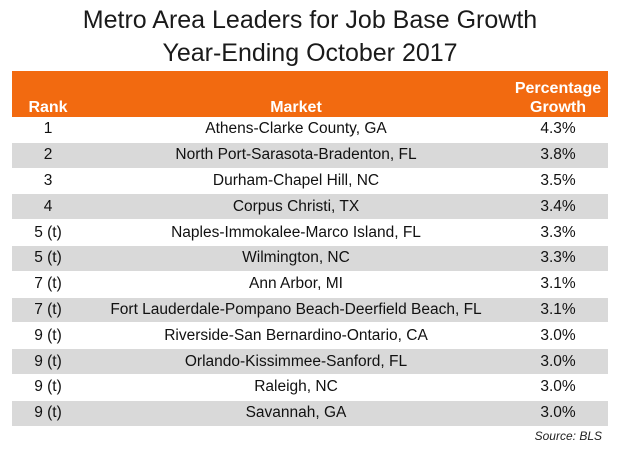 This screenshot has height=455, width=620. I want to click on table-row: 1 Athens-Clarke County, GA 4.3%, so click(310, 130).